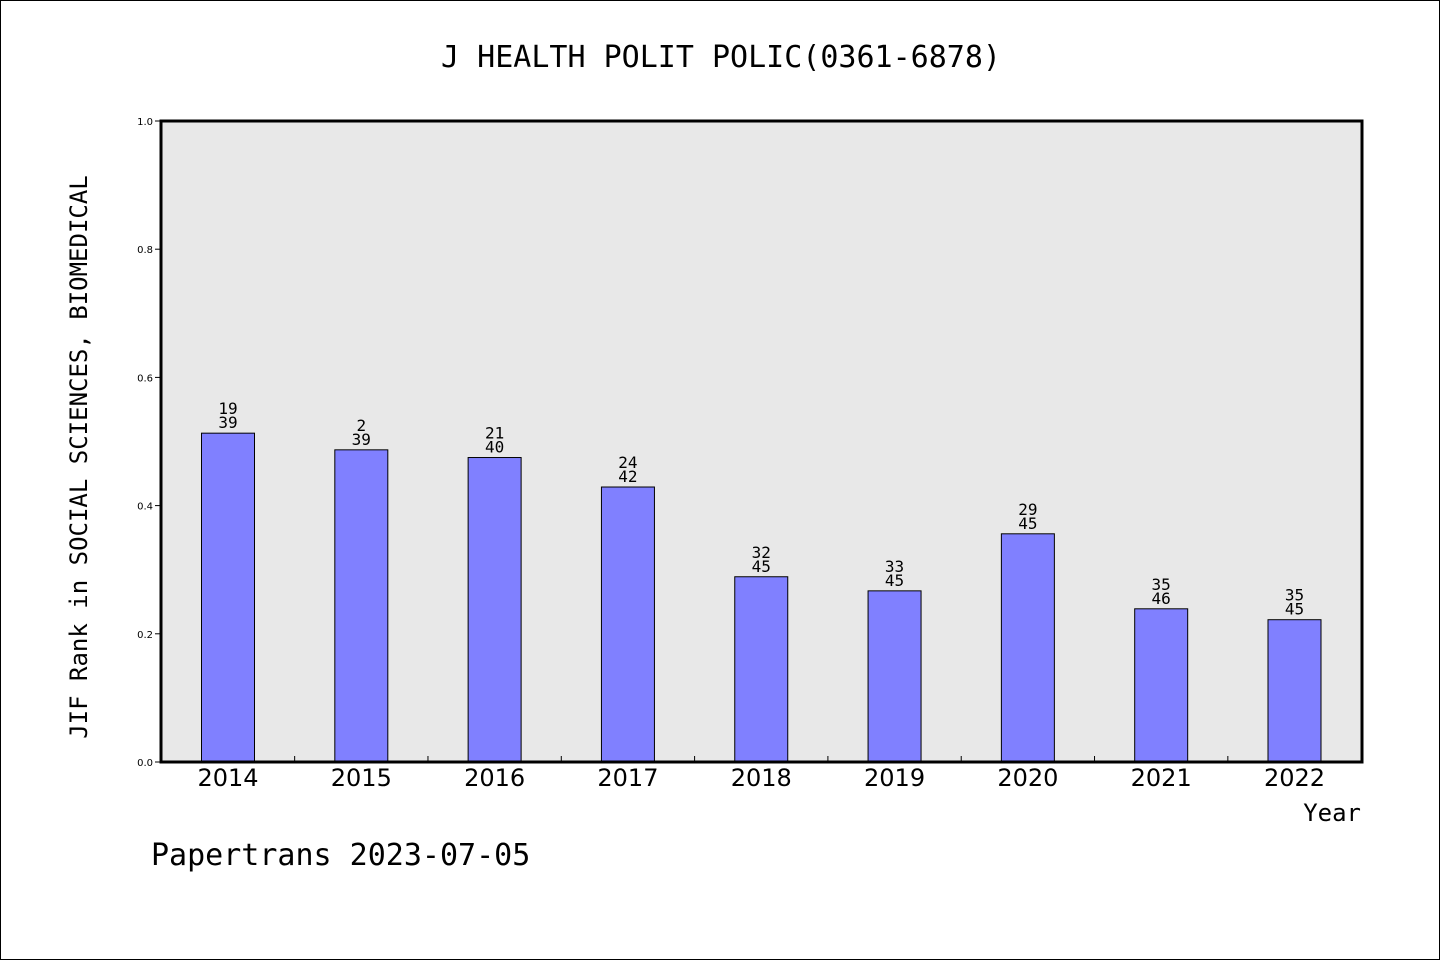 This screenshot has height=961, width=1440. What do you see at coordinates (627, 476) in the screenshot?
I see `bar-total-label: 42` at bounding box center [627, 476].